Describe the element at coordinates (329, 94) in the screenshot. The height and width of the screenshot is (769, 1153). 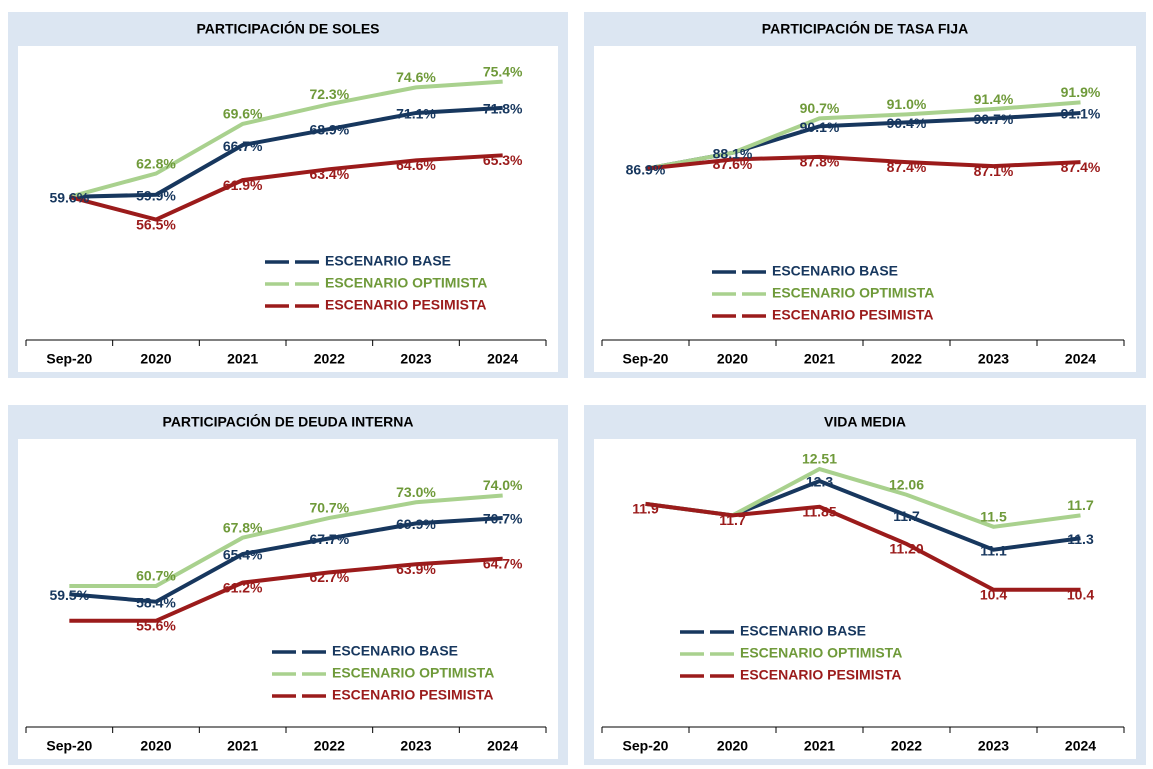
I see `data-label: 72.3%` at that location.